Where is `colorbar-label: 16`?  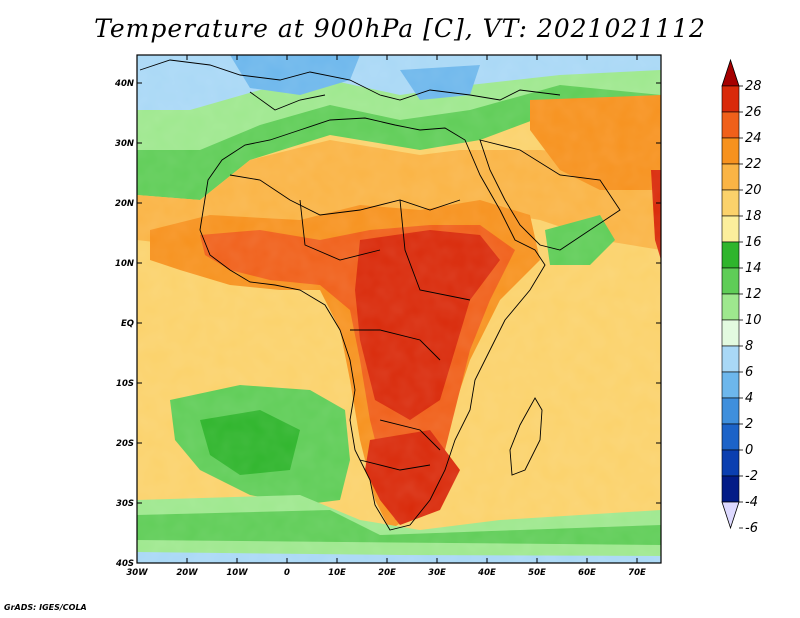 colorbar-label: 16 is located at coordinates (753, 242).